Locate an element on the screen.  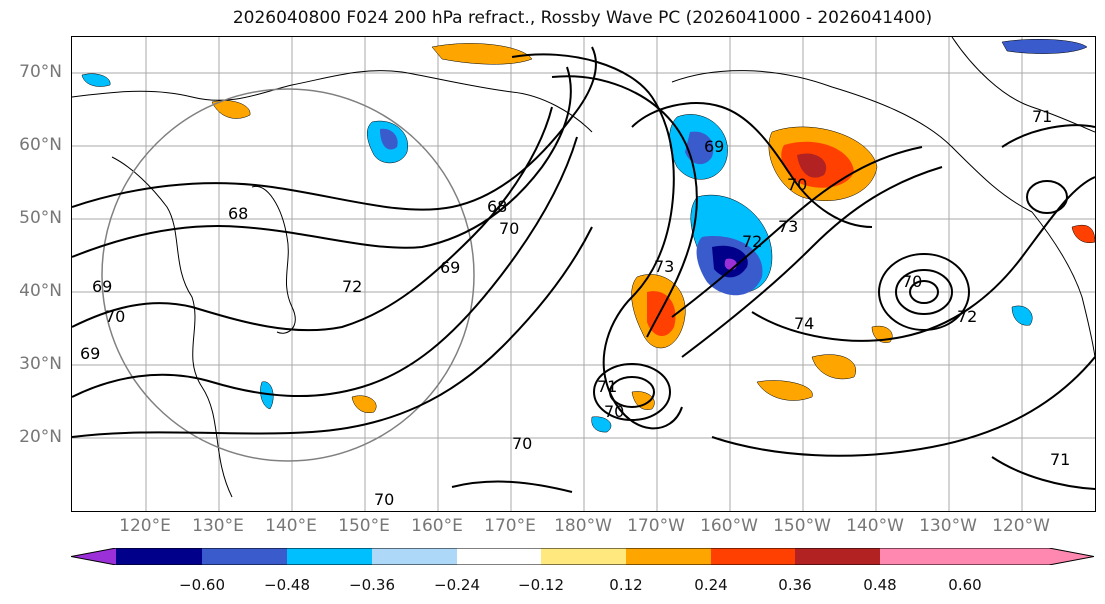
lon-label-130e: 130°E is located at coordinates (218, 526).